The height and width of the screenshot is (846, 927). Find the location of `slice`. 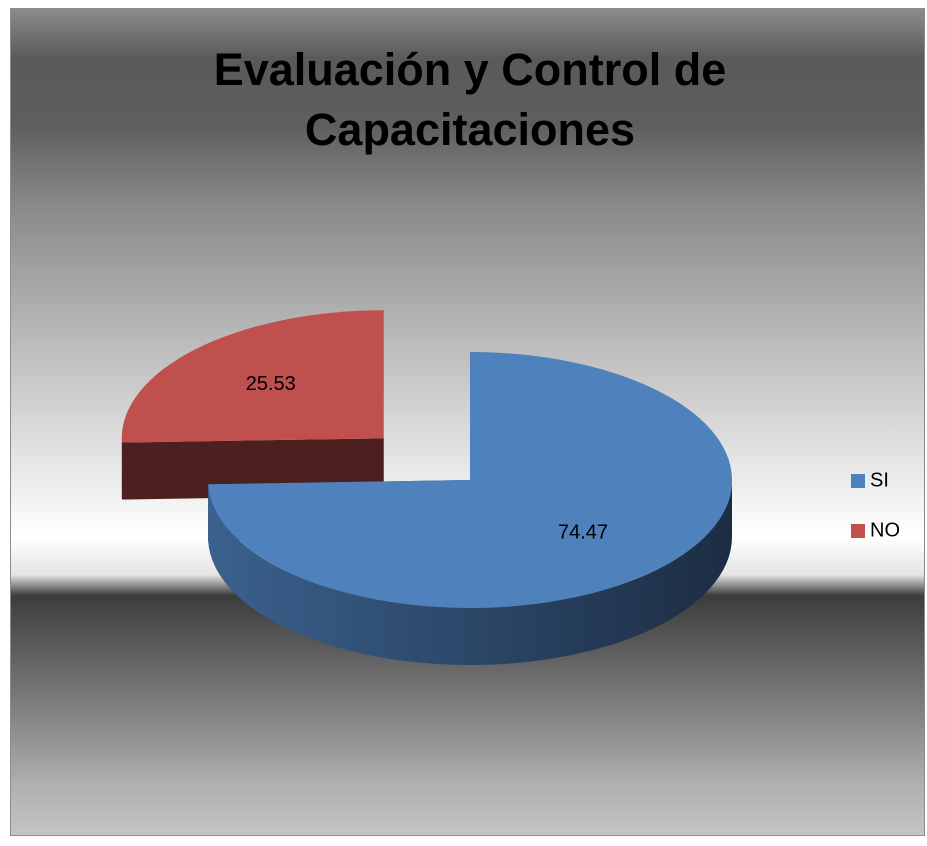

slice is located at coordinates (252, 376).